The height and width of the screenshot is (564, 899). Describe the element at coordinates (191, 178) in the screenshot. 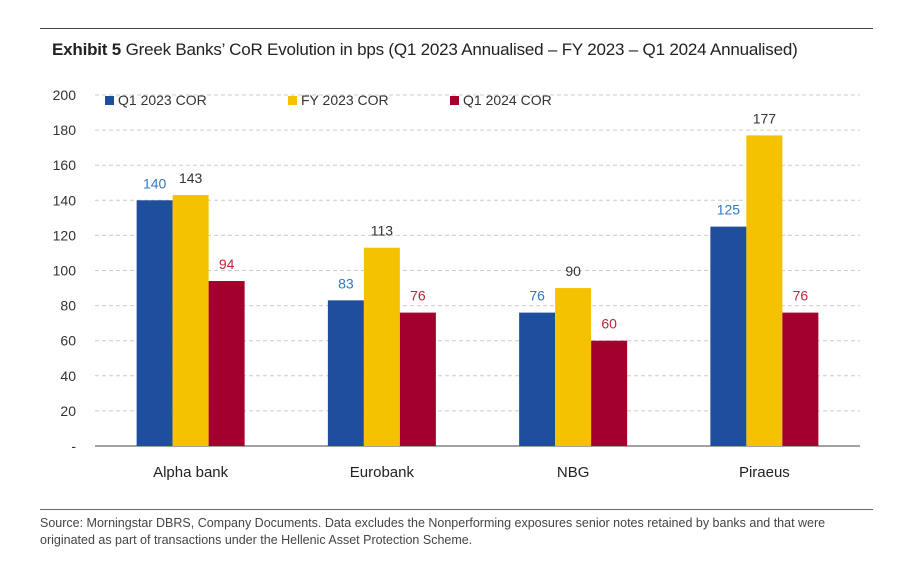

I see `data-label: 143` at that location.